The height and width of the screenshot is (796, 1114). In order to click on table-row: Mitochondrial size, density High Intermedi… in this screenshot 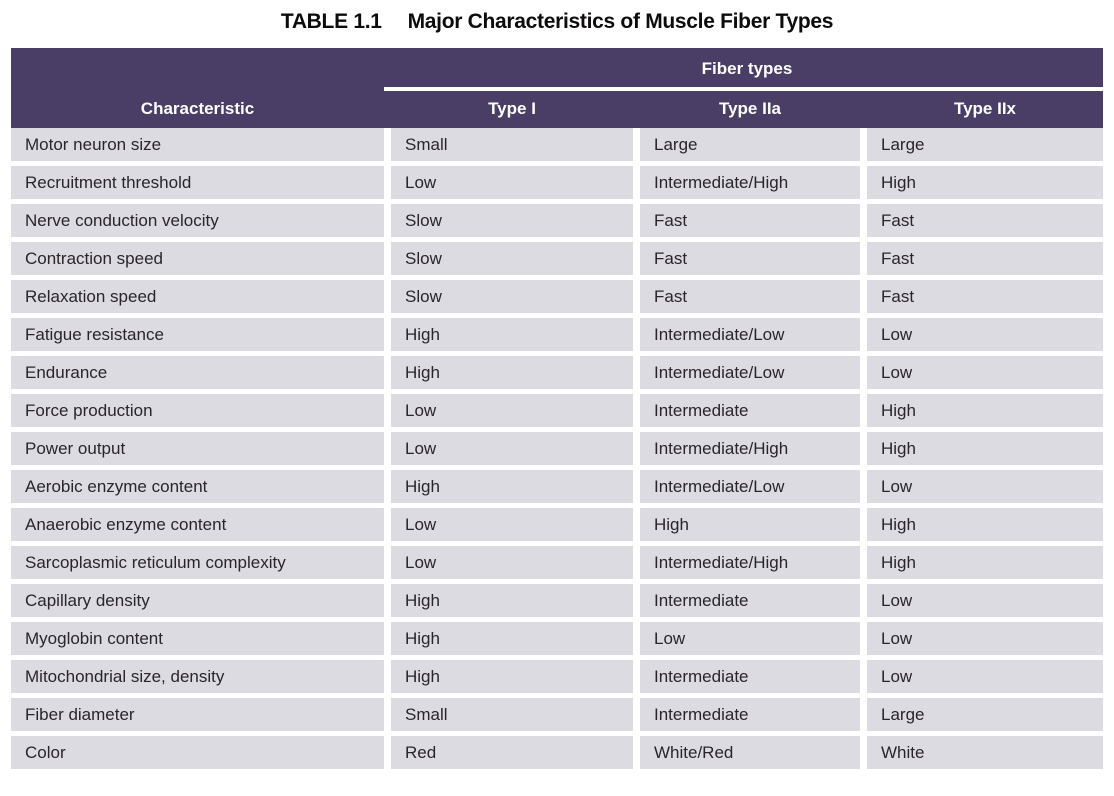, I will do `click(557, 676)`.